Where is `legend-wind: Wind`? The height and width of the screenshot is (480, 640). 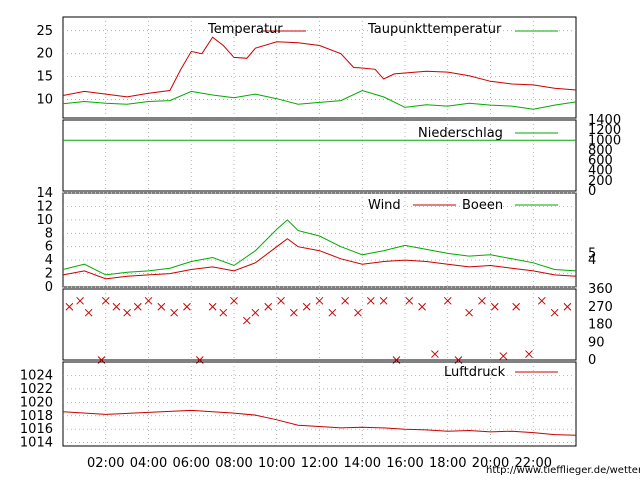 legend-wind: Wind is located at coordinates (384, 205).